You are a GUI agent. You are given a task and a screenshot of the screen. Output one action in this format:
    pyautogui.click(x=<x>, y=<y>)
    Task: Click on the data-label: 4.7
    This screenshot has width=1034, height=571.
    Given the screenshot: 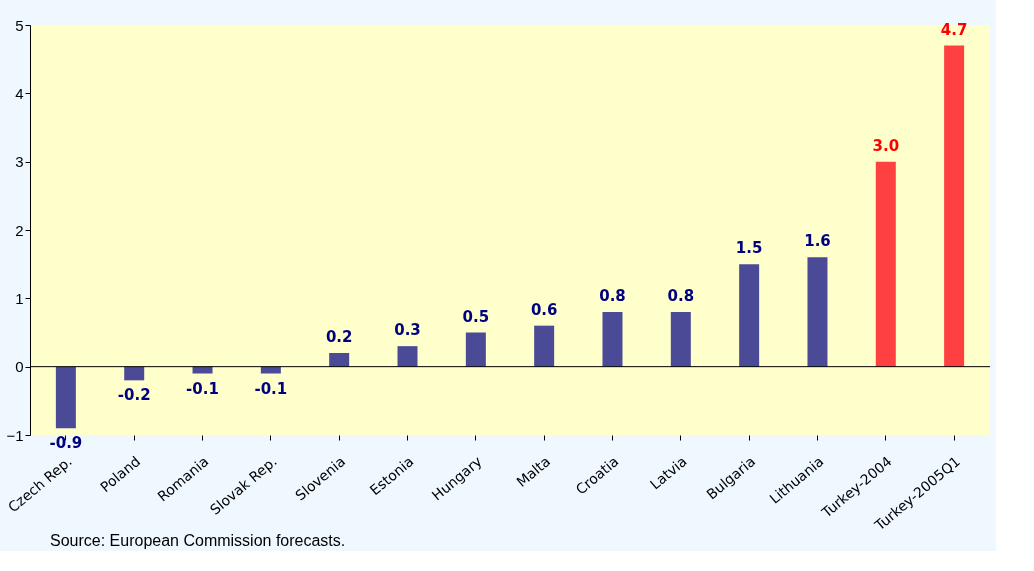 What is the action you would take?
    pyautogui.click(x=954, y=29)
    